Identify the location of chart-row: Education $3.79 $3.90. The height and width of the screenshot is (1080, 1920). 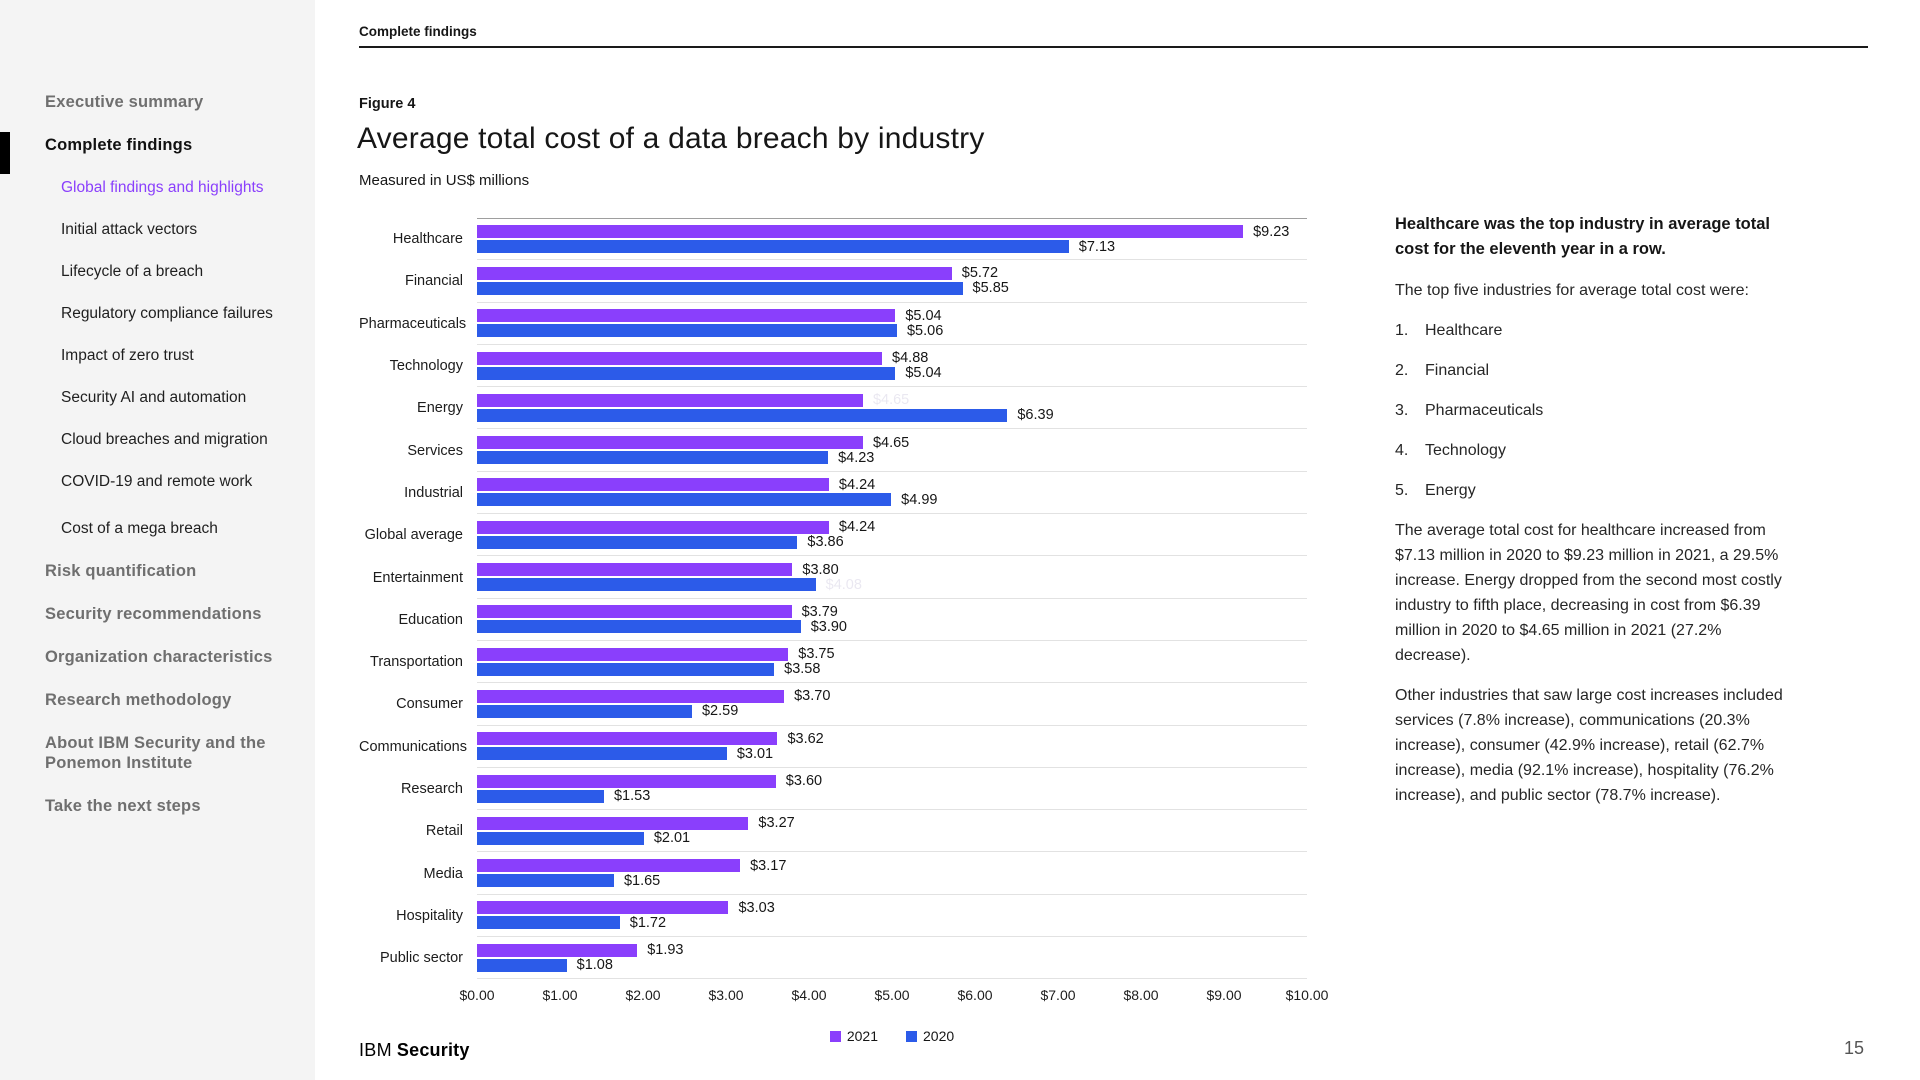
(833, 620).